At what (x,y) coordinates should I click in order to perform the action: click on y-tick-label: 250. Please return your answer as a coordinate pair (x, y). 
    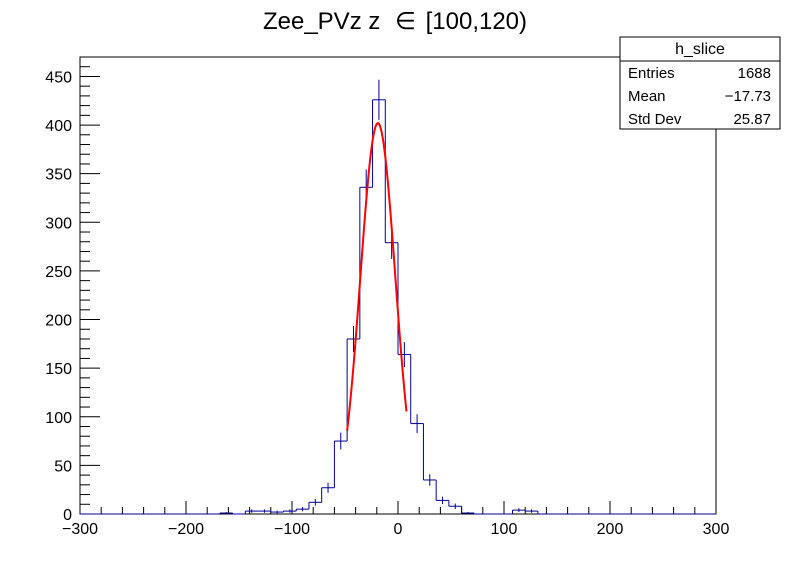
    Looking at the image, I should click on (58, 272).